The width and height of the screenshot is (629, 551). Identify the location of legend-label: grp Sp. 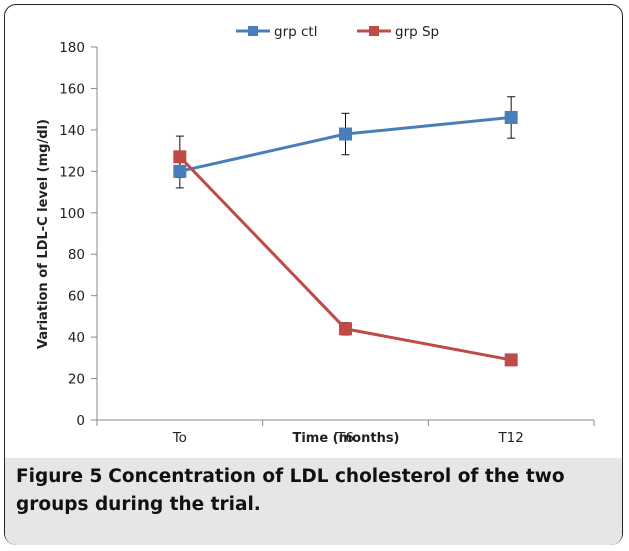
(417, 32).